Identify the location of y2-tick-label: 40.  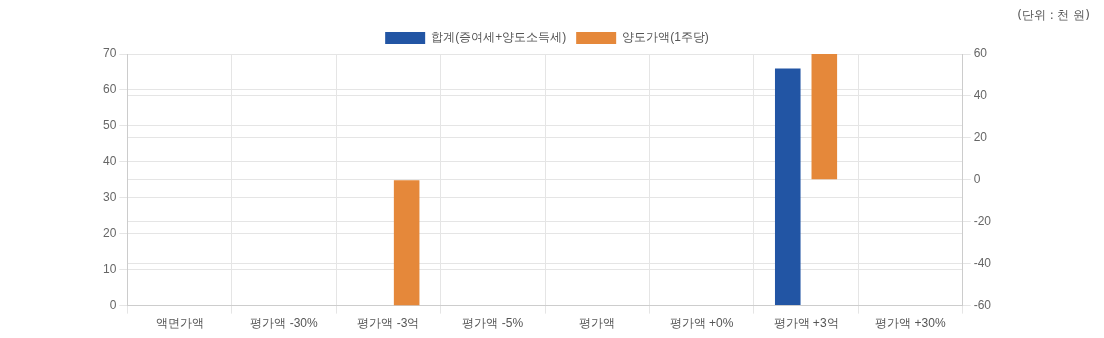
(980, 95).